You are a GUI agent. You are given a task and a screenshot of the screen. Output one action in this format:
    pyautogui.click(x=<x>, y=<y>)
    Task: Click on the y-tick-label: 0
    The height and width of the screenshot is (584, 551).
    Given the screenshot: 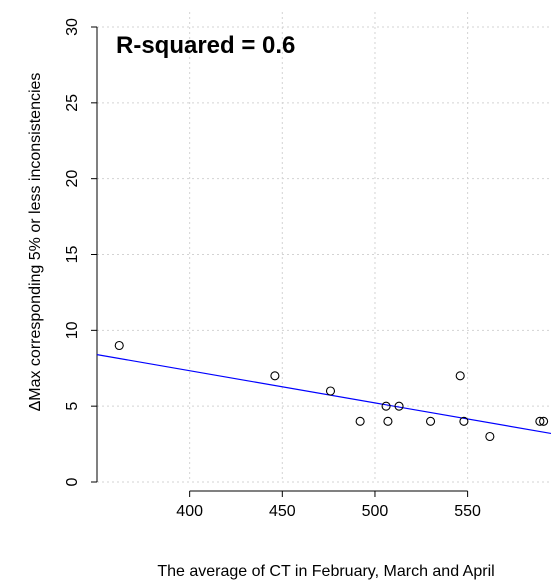 What is the action you would take?
    pyautogui.click(x=72, y=481)
    